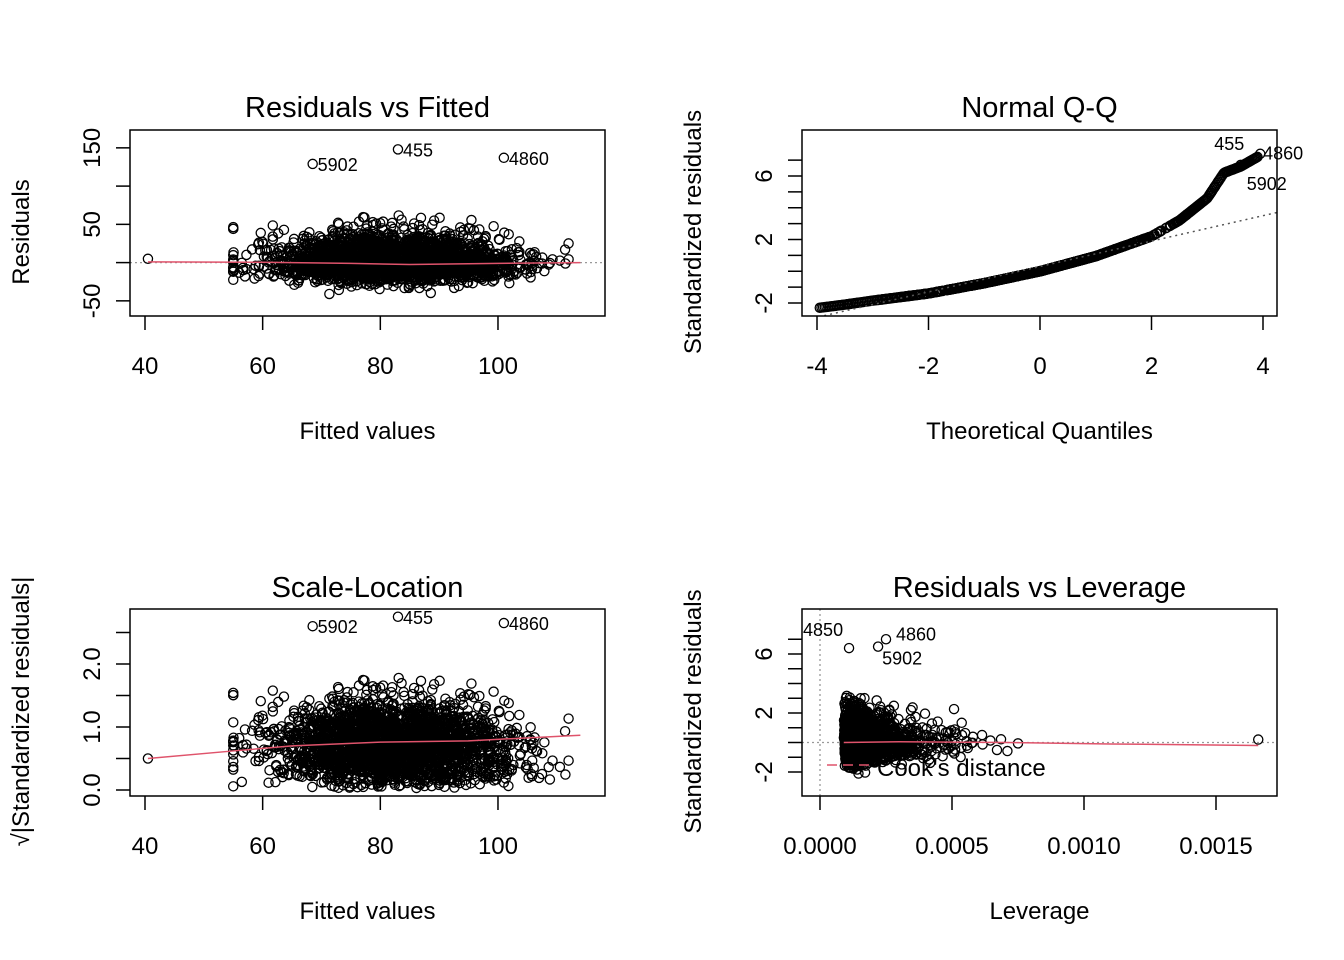 The image size is (1344, 960). What do you see at coordinates (1039, 366) in the screenshot?
I see `x-tick-label: 0` at bounding box center [1039, 366].